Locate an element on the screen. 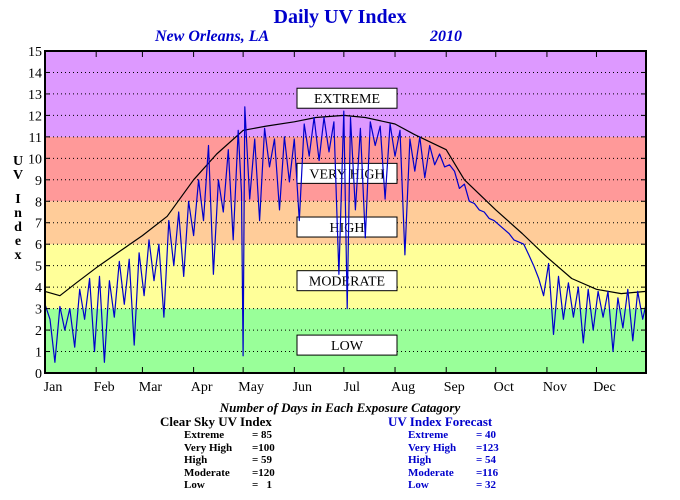 Image resolution: width=680 pixels, height=500 pixels. clear-sky-row-extreme: Extreme = 85 is located at coordinates (217, 435).